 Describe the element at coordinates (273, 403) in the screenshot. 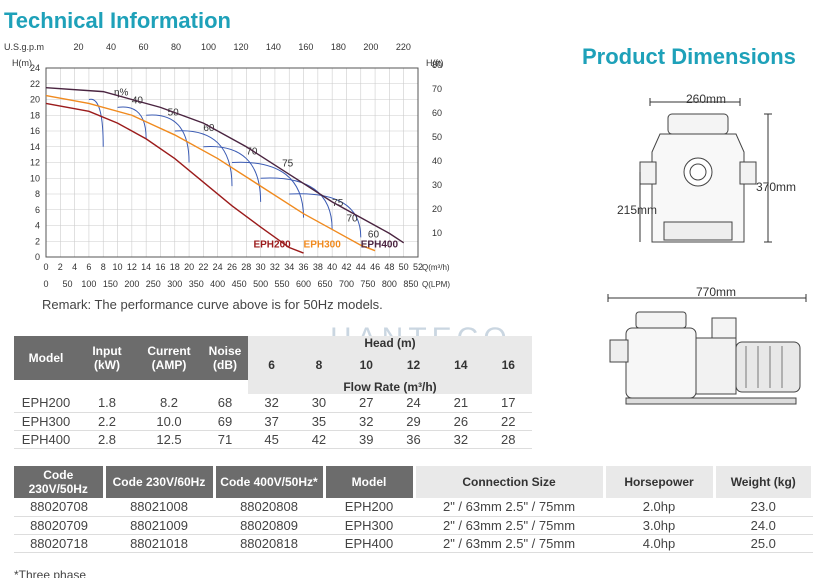

I see `table-row: EPH200 1.8 8.2 68 32 30 27 24 21 17` at that location.